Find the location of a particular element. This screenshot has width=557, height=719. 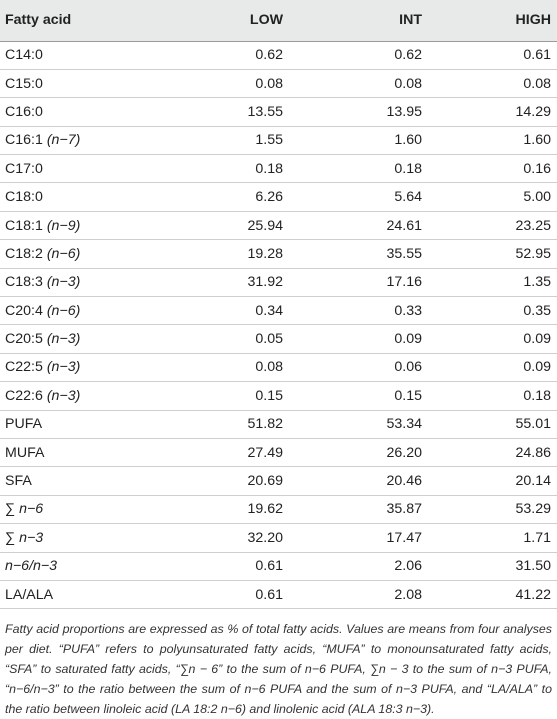

fatty-acid-name: PUFA is located at coordinates (75, 424).